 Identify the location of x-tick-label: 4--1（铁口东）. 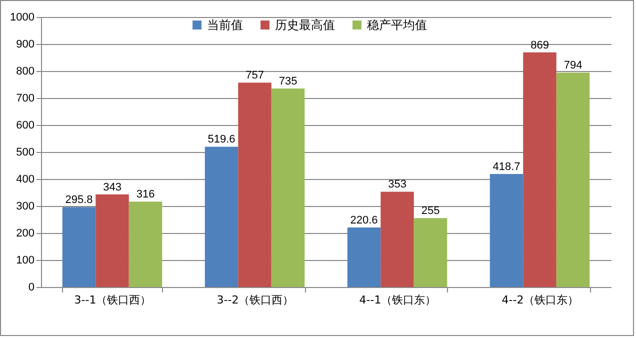
(397, 300).